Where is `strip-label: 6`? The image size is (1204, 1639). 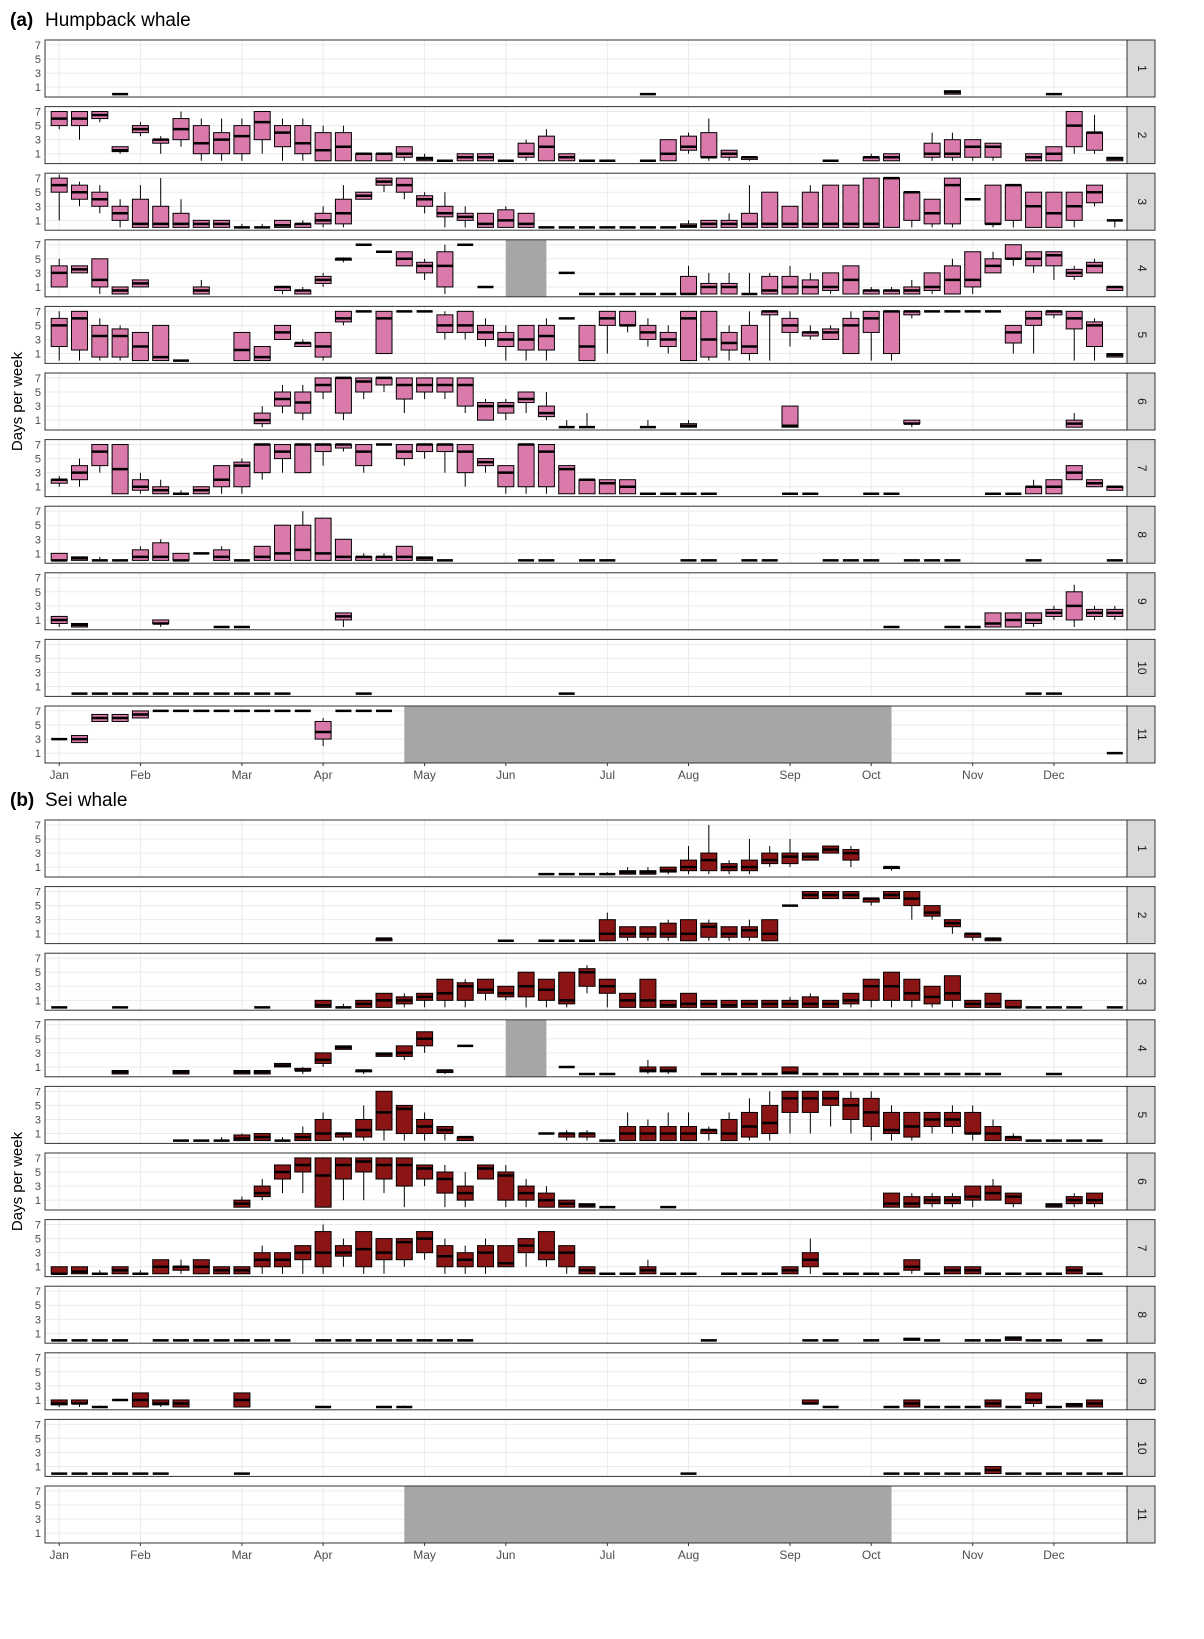 strip-label: 6 is located at coordinates (1142, 1181).